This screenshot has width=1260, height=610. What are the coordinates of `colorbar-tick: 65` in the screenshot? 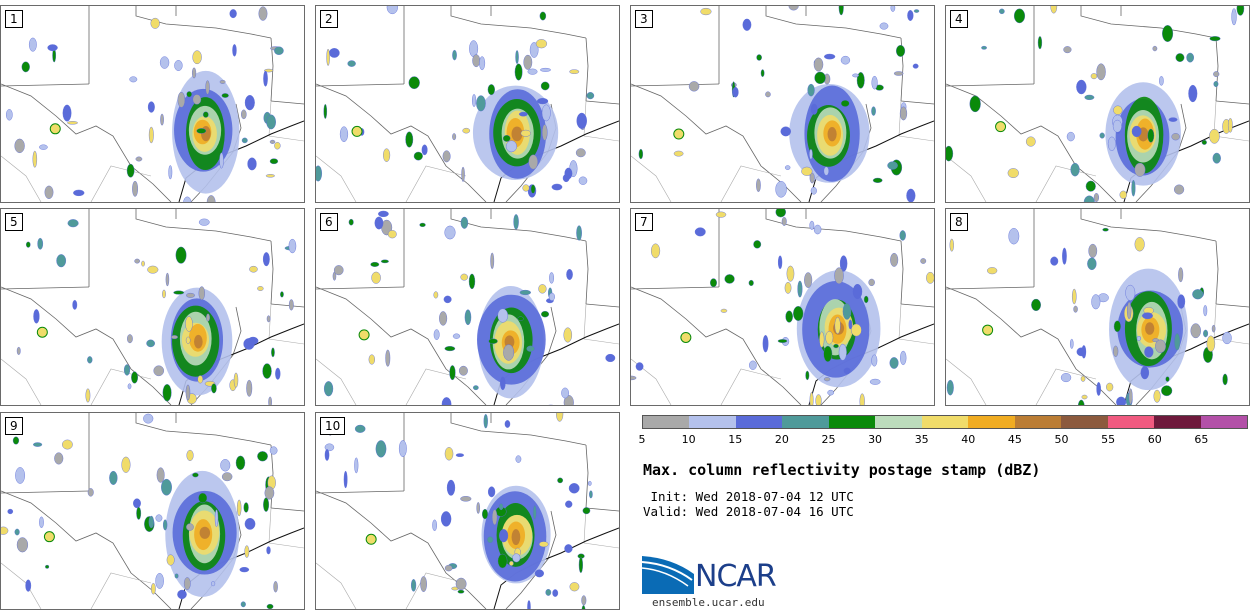 It's located at (1201, 439).